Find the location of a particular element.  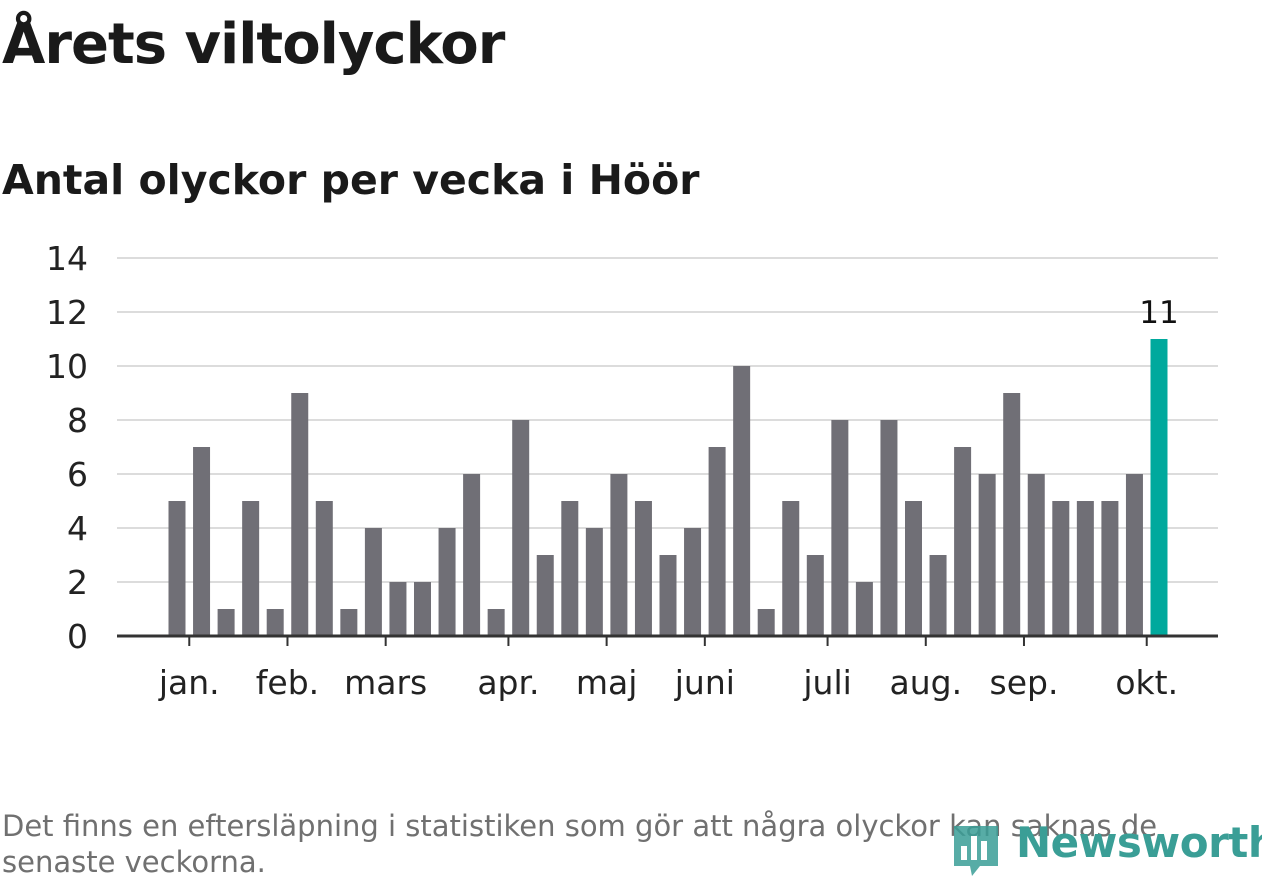

annotations: 11 is located at coordinates (1158, 313).